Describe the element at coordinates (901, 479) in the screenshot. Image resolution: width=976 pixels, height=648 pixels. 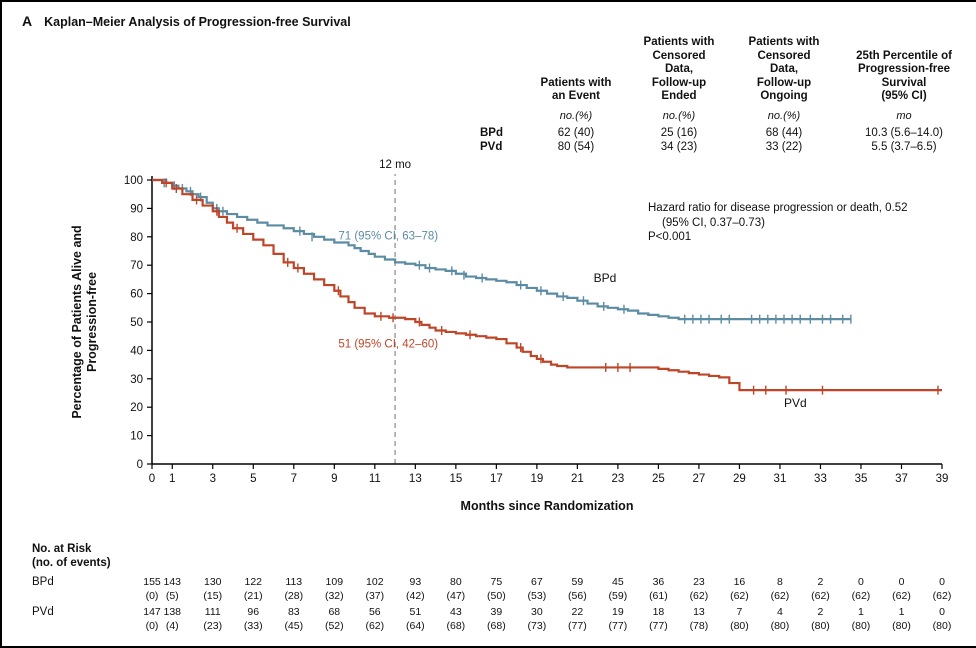
I see `svg-text: 37` at that location.